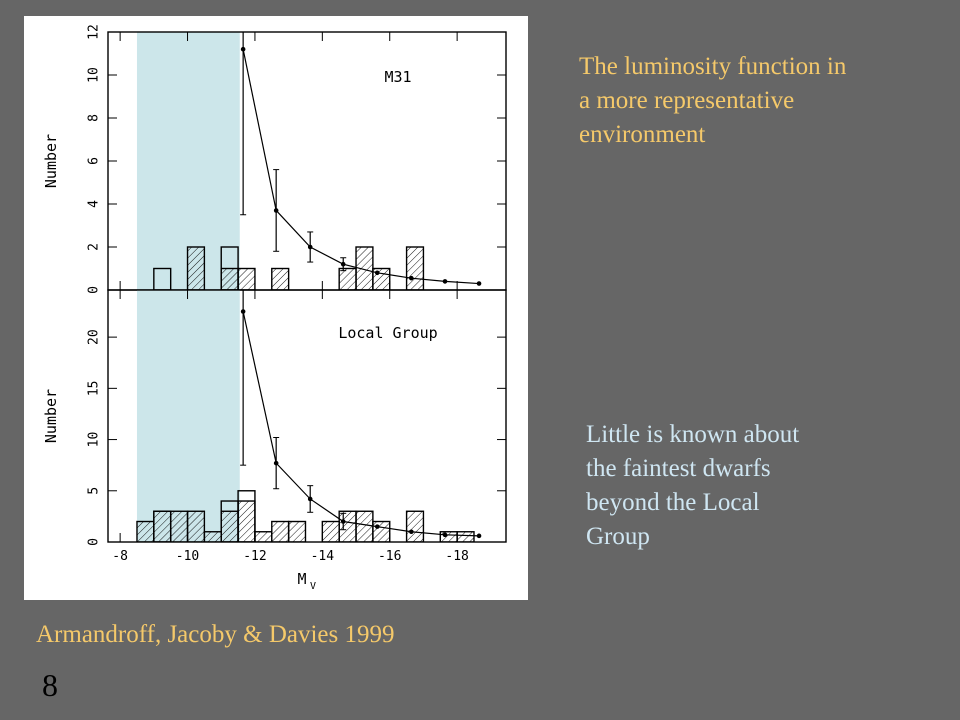 Image resolution: width=960 pixels, height=720 pixels. What do you see at coordinates (94, 389) in the screenshot?
I see `y-tick-label: 15` at bounding box center [94, 389].